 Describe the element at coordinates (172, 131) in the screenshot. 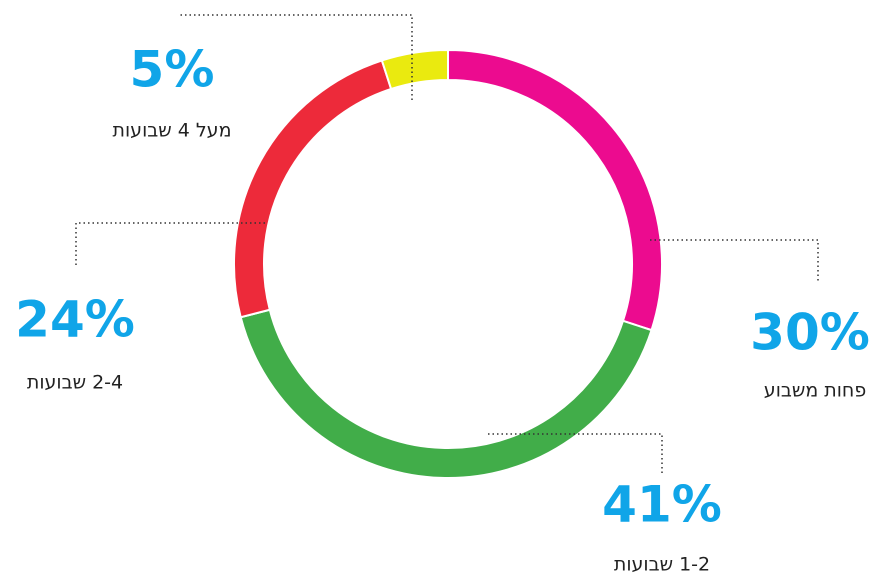

I see `category-label: מעל 4 שבועות` at that location.